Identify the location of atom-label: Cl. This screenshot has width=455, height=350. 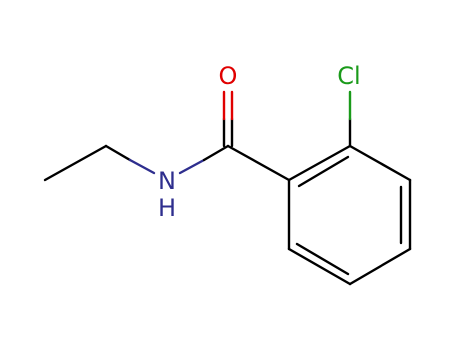
(348, 76).